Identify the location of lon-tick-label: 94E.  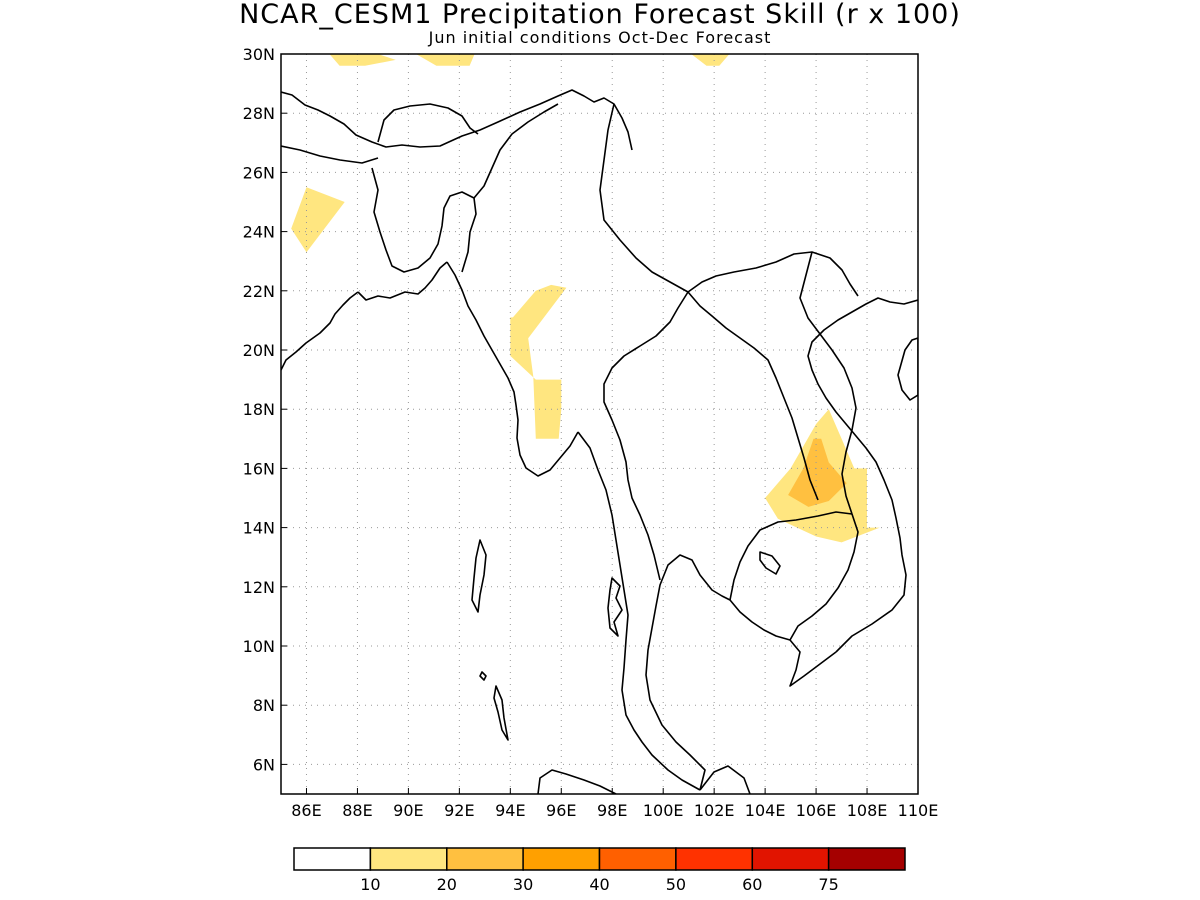
(510, 810).